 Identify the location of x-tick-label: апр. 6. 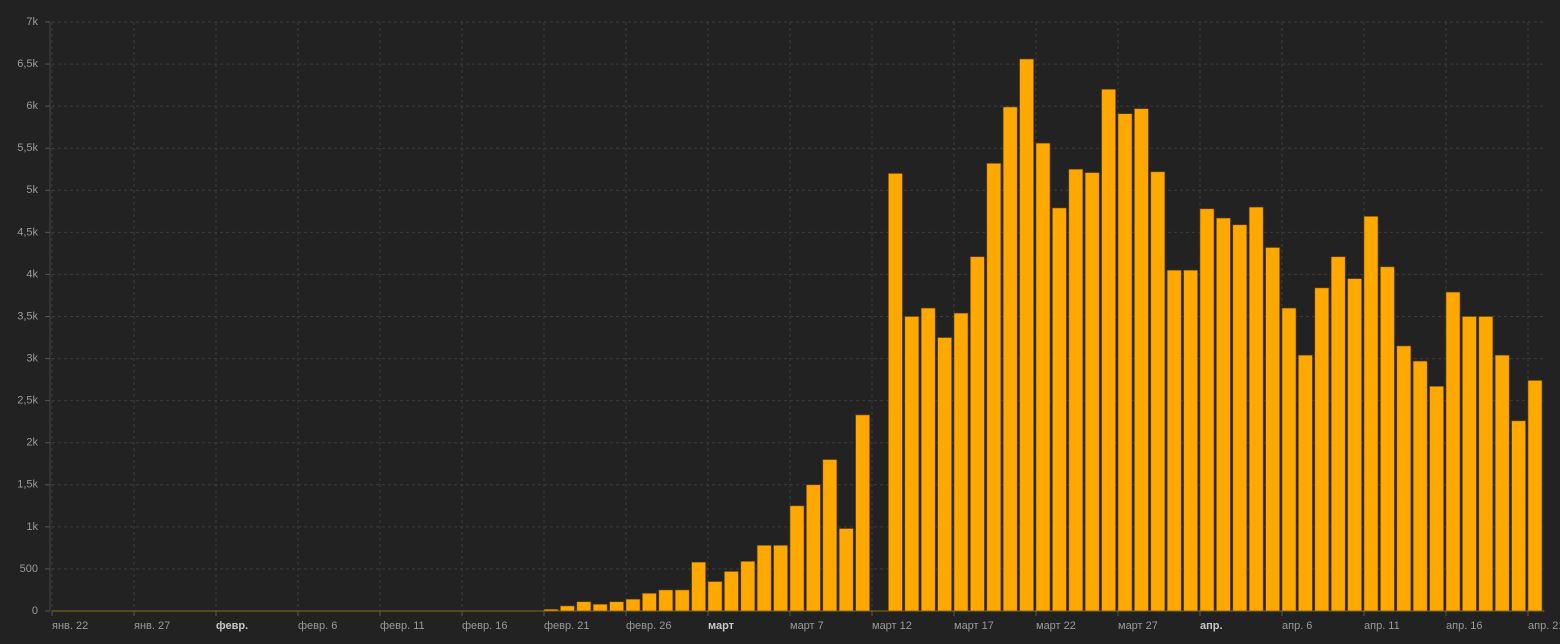
(1297, 626).